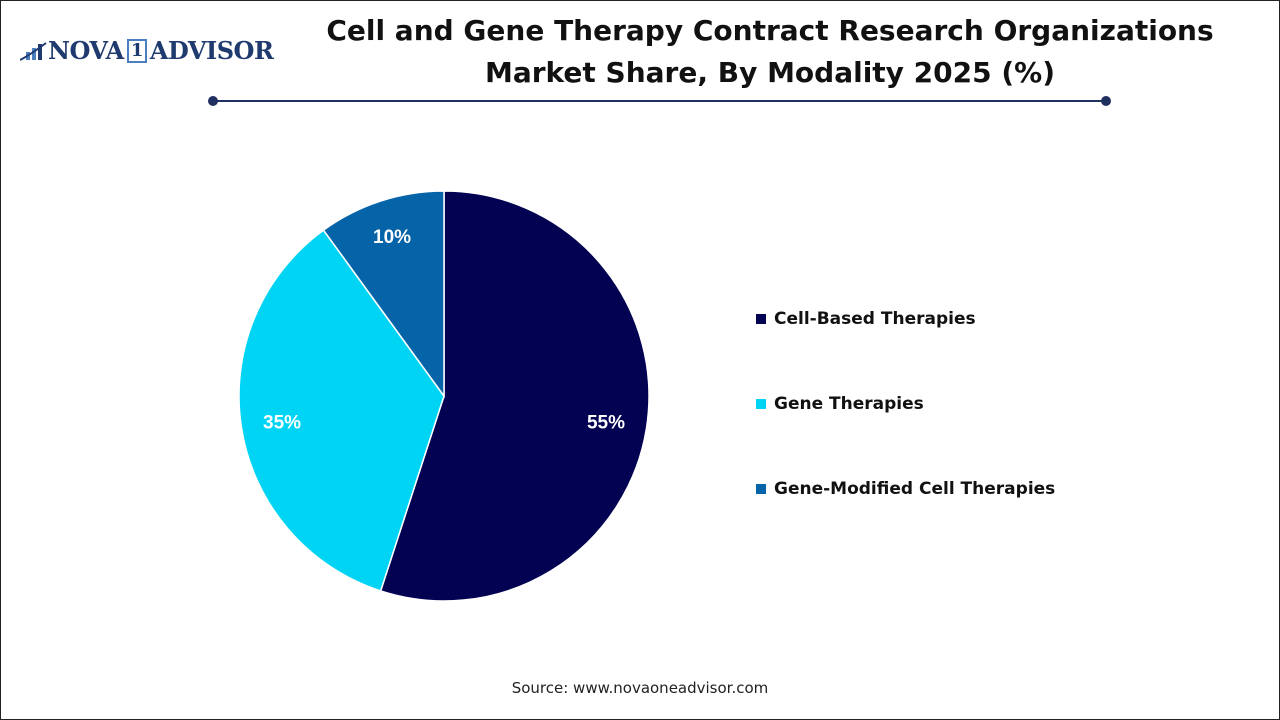 The height and width of the screenshot is (720, 1280). Describe the element at coordinates (341, 410) in the screenshot. I see `pie-slice-gene-therapies` at that location.